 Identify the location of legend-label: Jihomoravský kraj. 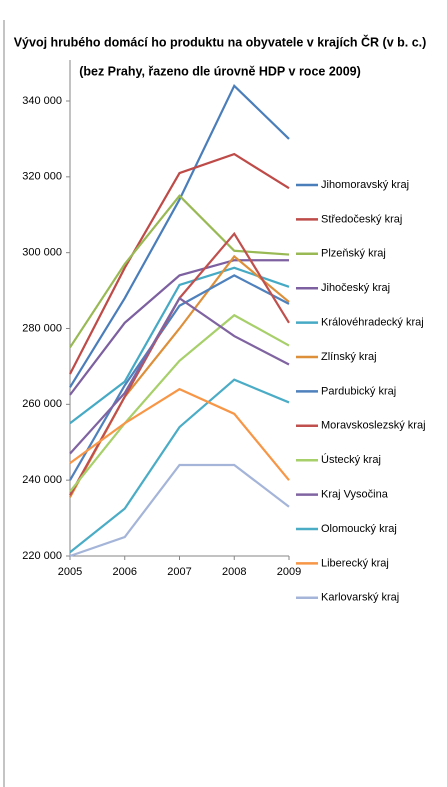
(365, 185).